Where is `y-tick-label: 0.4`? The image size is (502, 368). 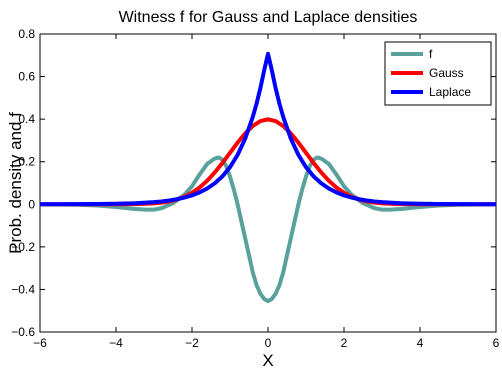
y-tick-label: 0.4 is located at coordinates (26, 119).